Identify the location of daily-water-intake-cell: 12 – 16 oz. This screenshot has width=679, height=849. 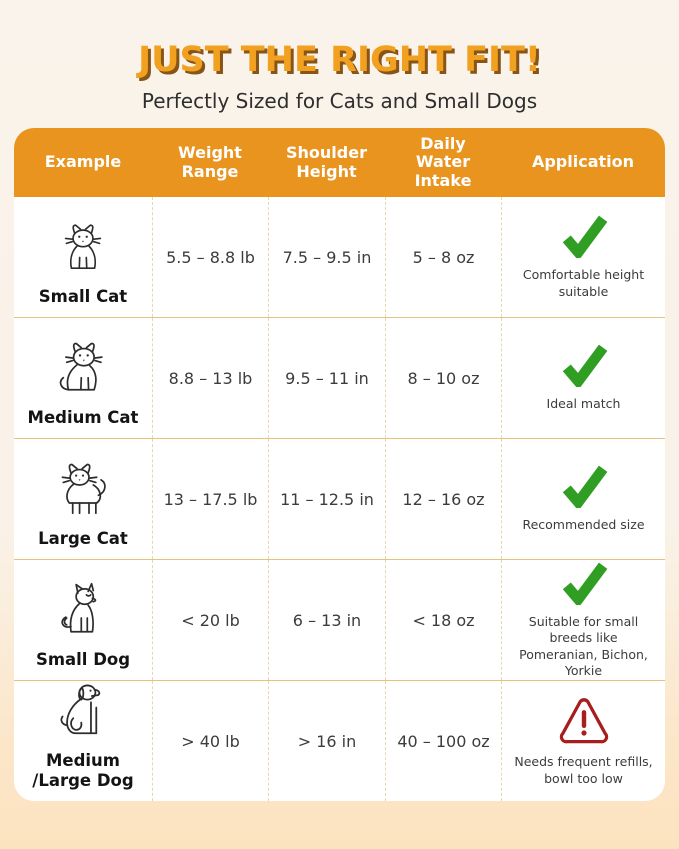
(443, 499).